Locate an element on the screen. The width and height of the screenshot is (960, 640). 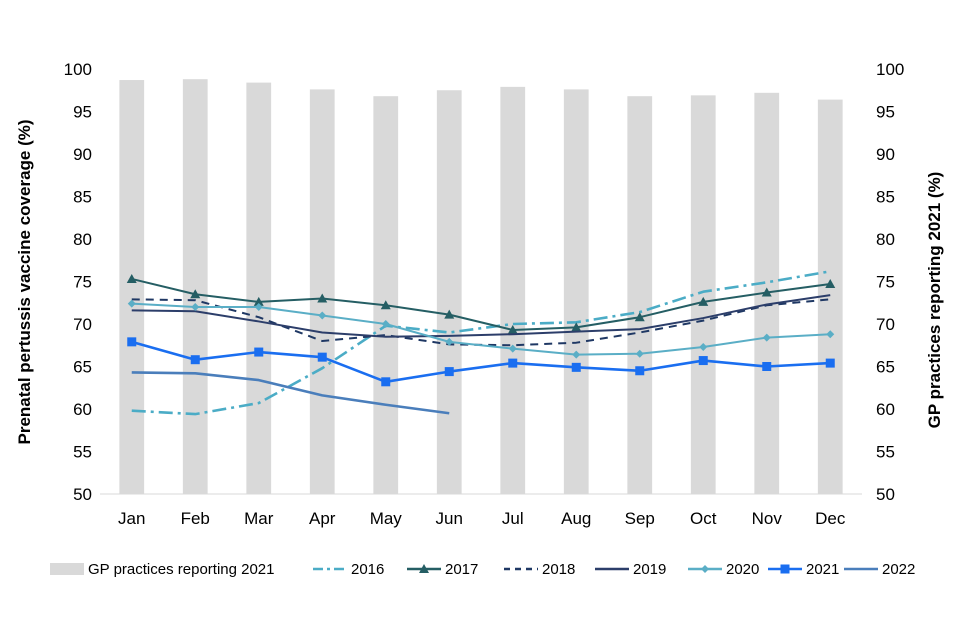
series-2020 is located at coordinates (481, 329).